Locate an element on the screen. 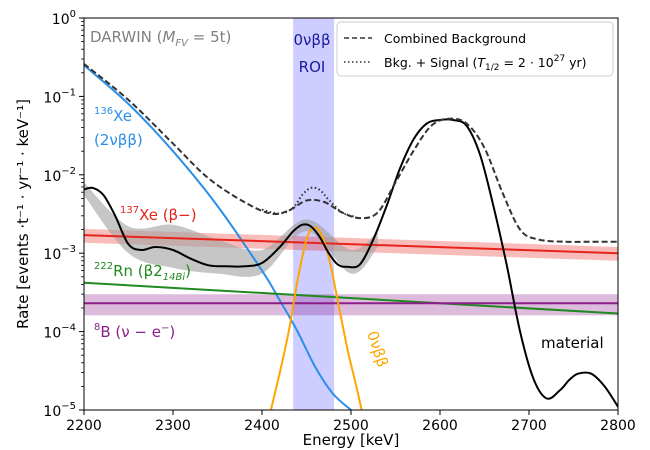  series-1-line is located at coordinates (351, 244).